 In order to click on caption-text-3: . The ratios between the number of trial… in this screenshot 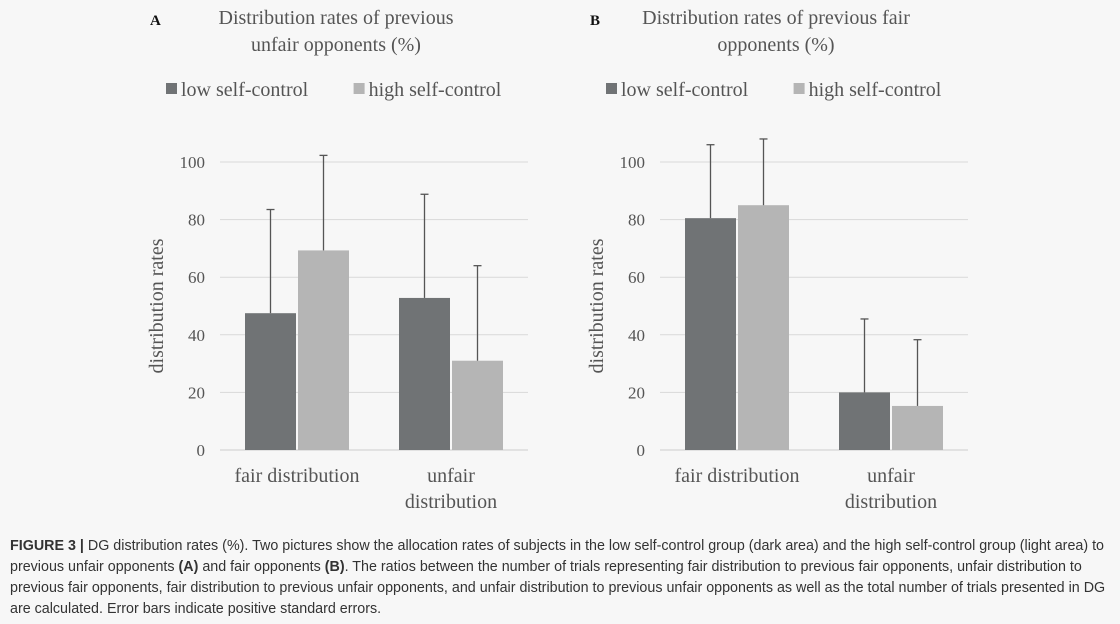, I will do `click(558, 588)`.